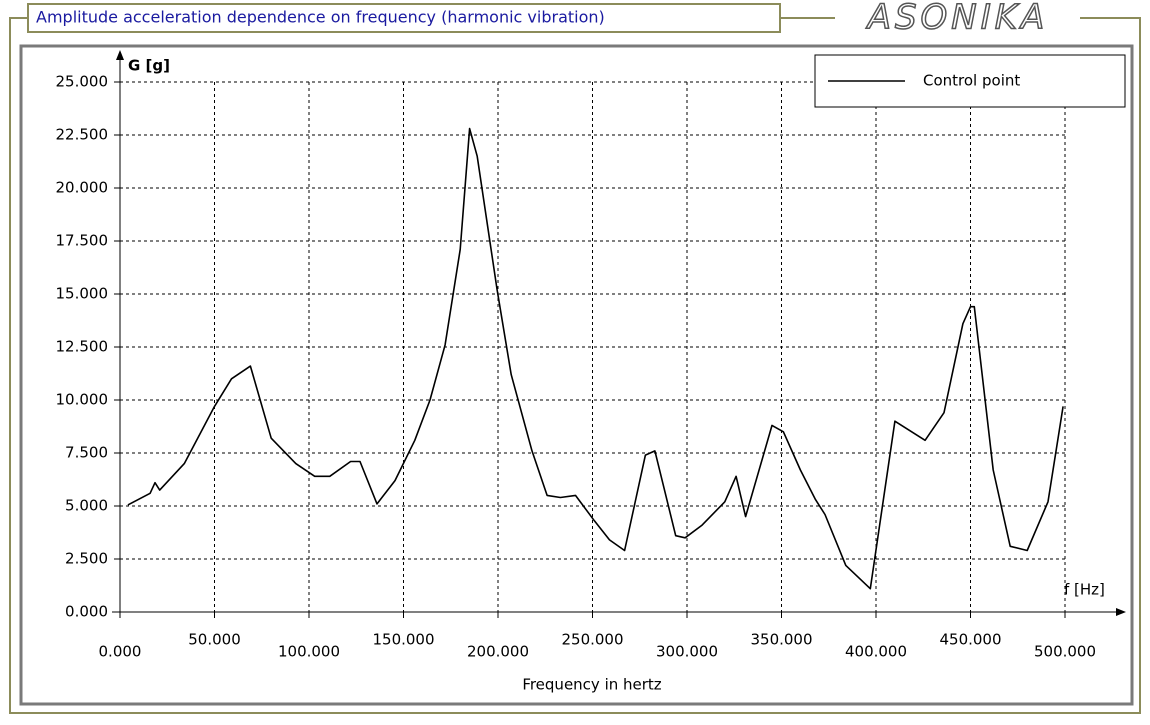 The height and width of the screenshot is (725, 1150). Describe the element at coordinates (498, 652) in the screenshot. I see `x-tick-label: 200.000` at that location.